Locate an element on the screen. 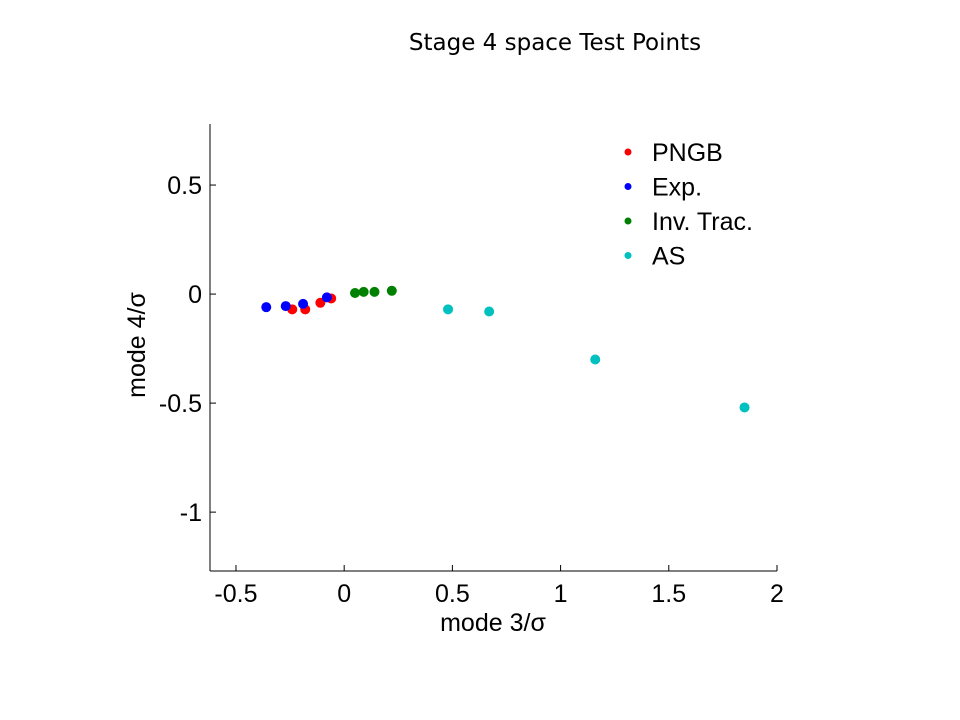  x-axis-label: mode 3/σ is located at coordinates (493, 623).